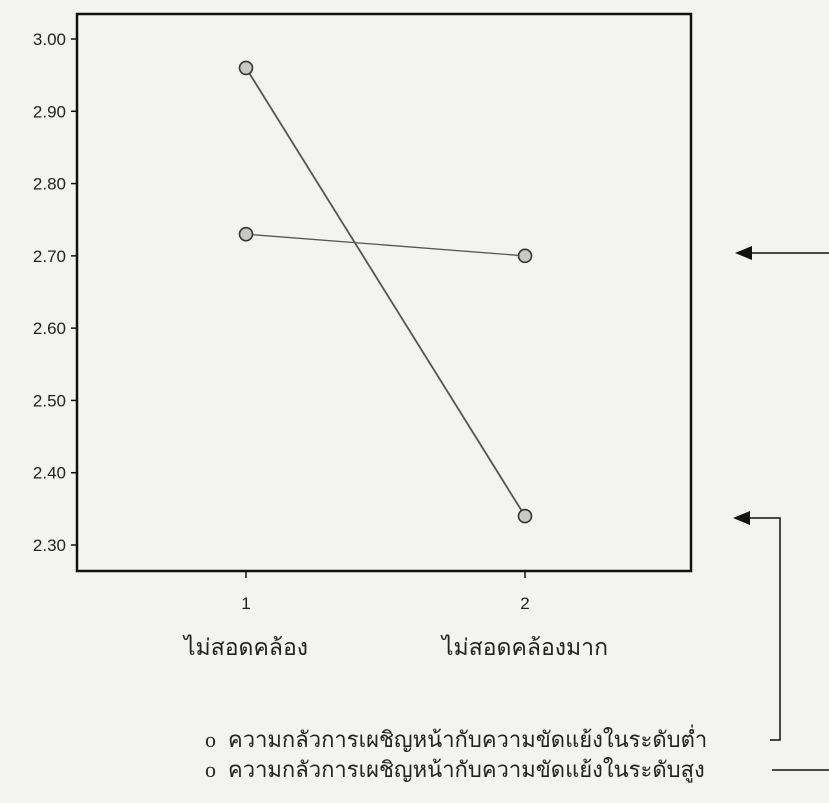 Image resolution: width=829 pixels, height=803 pixels. What do you see at coordinates (741, 518) in the screenshot?
I see `callout-arrowhead-low` at bounding box center [741, 518].